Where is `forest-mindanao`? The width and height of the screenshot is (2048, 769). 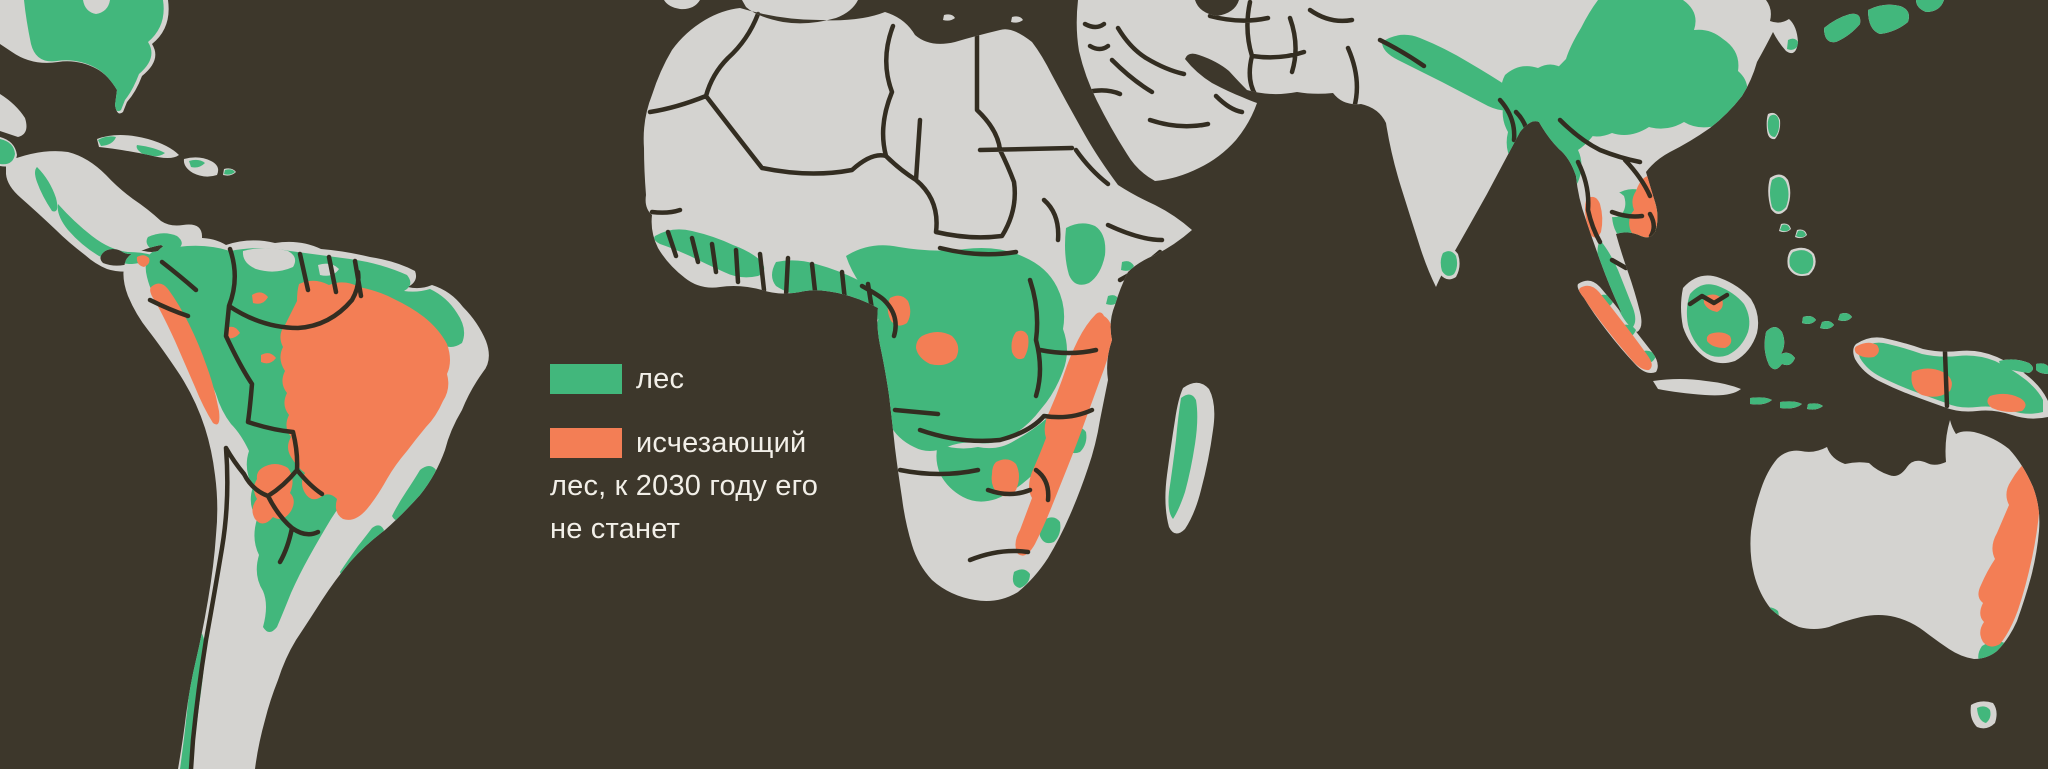
forest-mindanao is located at coordinates (1801, 262).